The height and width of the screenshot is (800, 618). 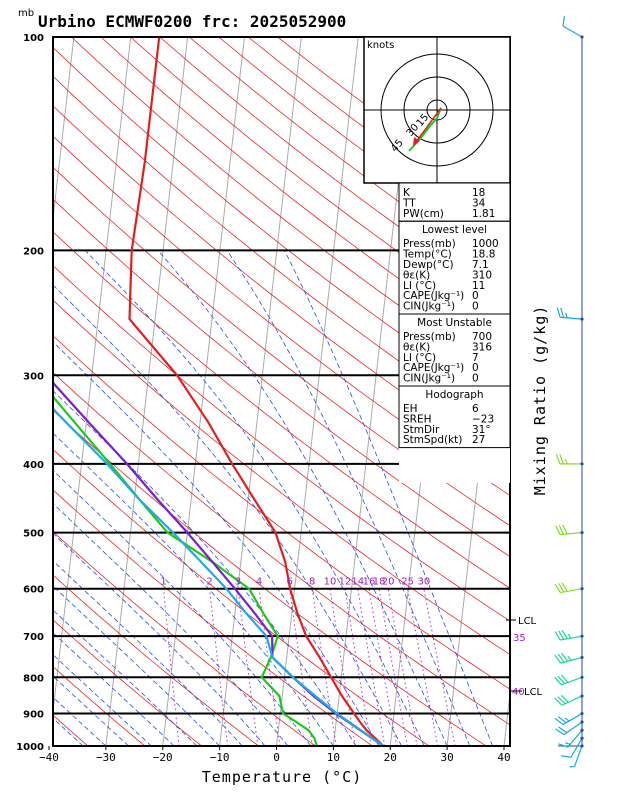 I want to click on x-tick-label: 20, so click(x=390, y=757).